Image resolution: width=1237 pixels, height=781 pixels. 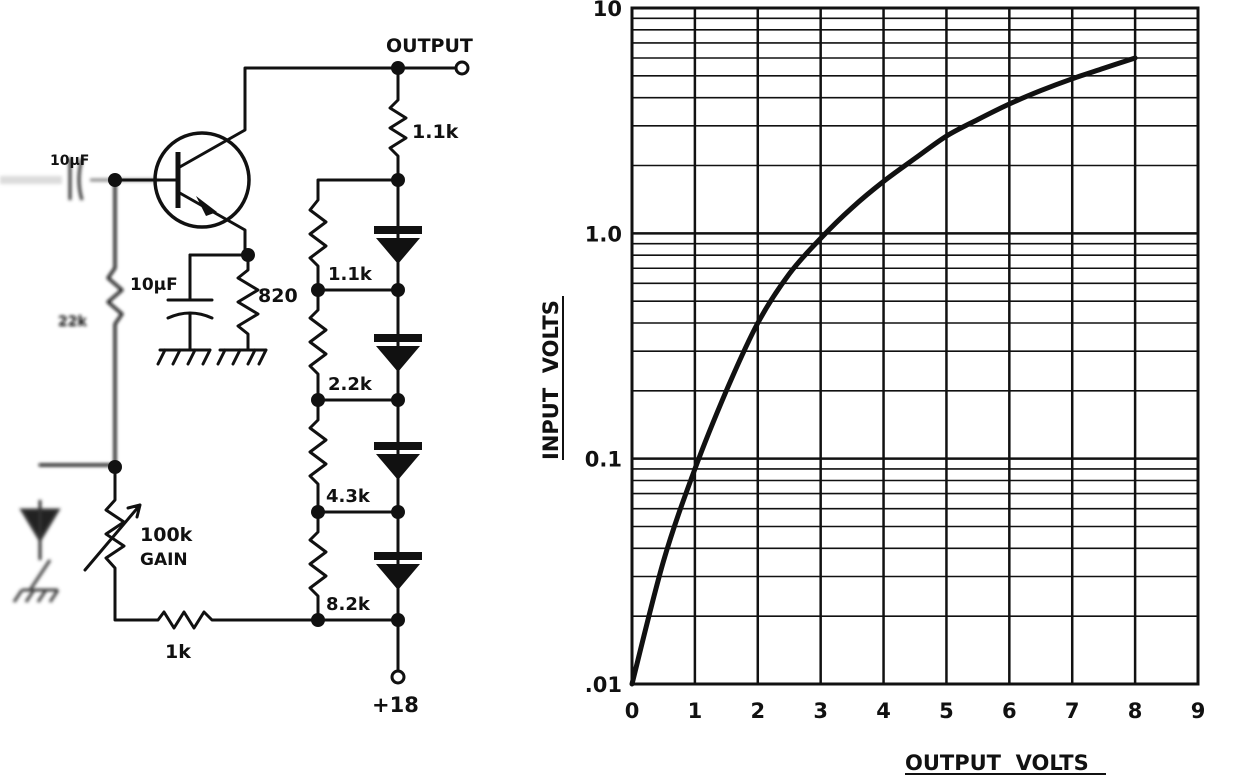 What do you see at coordinates (607, 10) in the screenshot?
I see `y-tick-label: 10` at bounding box center [607, 10].